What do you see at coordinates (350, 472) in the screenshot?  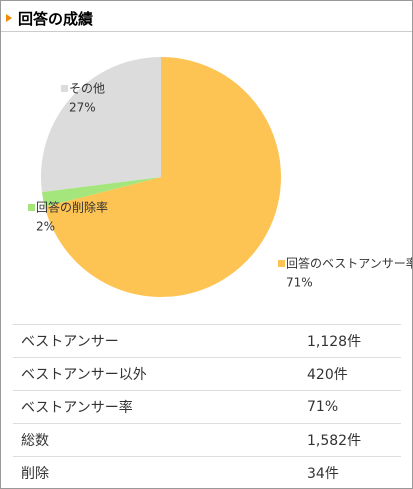 I see `row-value: 34件` at bounding box center [350, 472].